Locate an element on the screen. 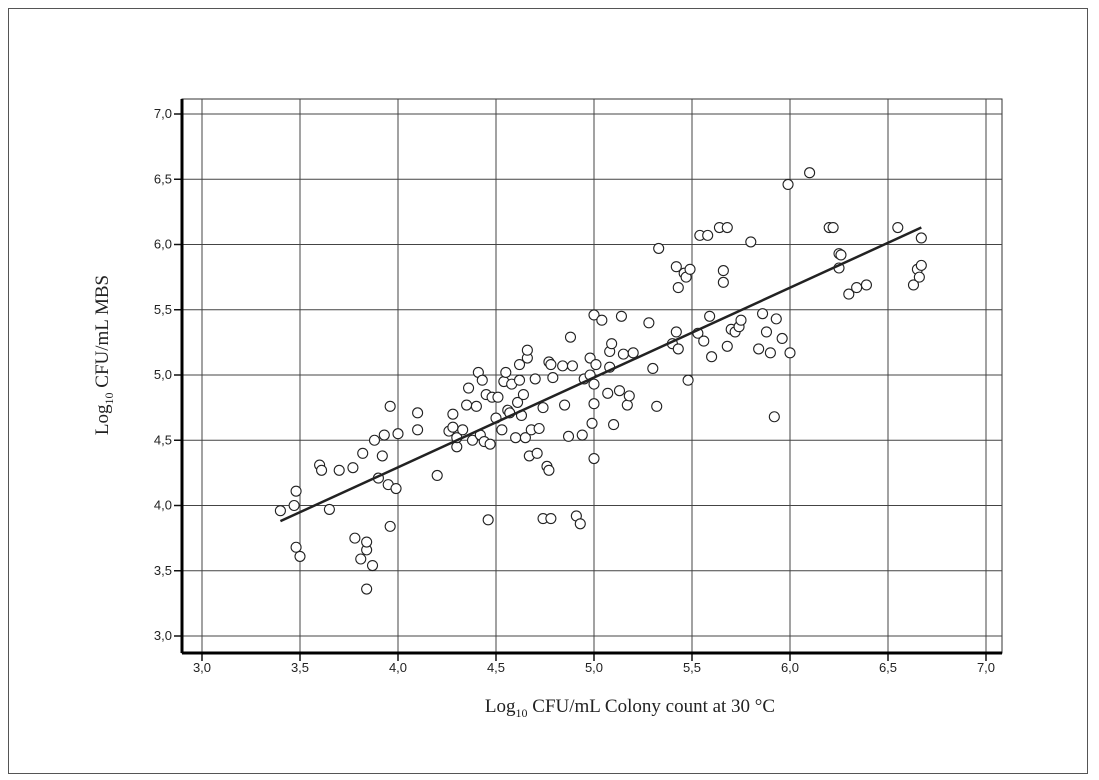  y-tick-label: 3,5 is located at coordinates (163, 570).